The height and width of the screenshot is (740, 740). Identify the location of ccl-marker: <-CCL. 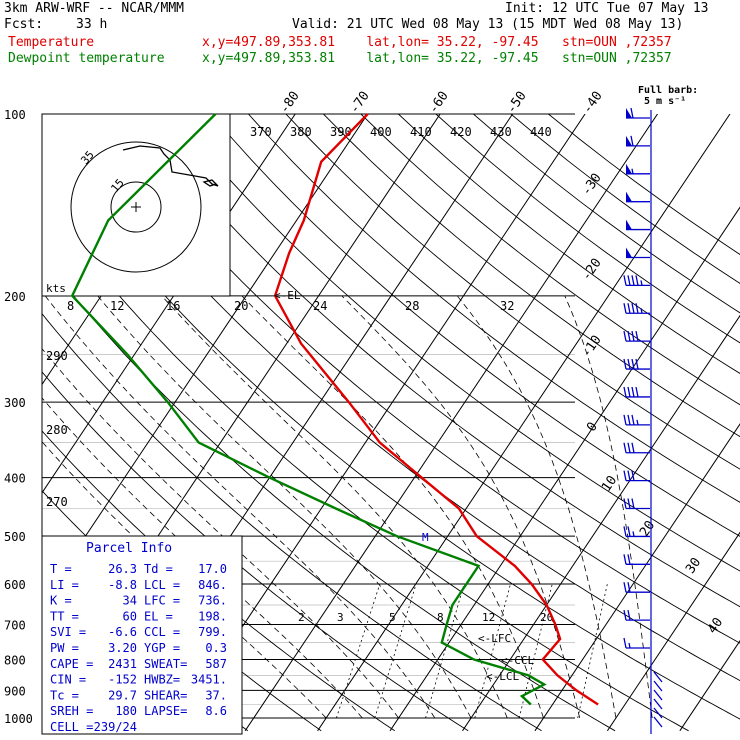
(517, 660).